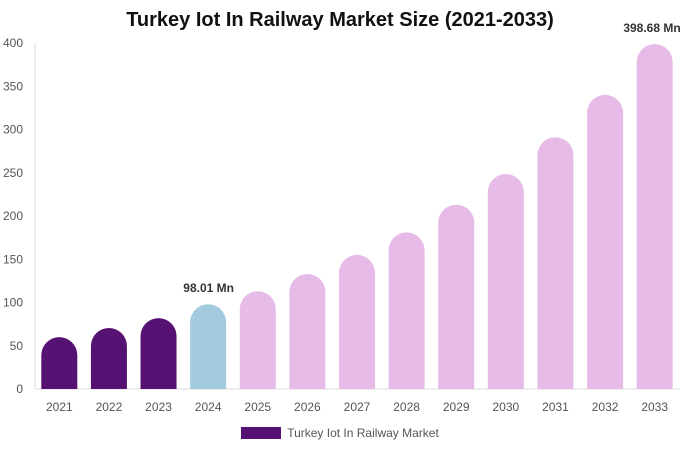 This screenshot has width=680, height=450. Describe the element at coordinates (605, 407) in the screenshot. I see `x-tick-label: 2032` at that location.